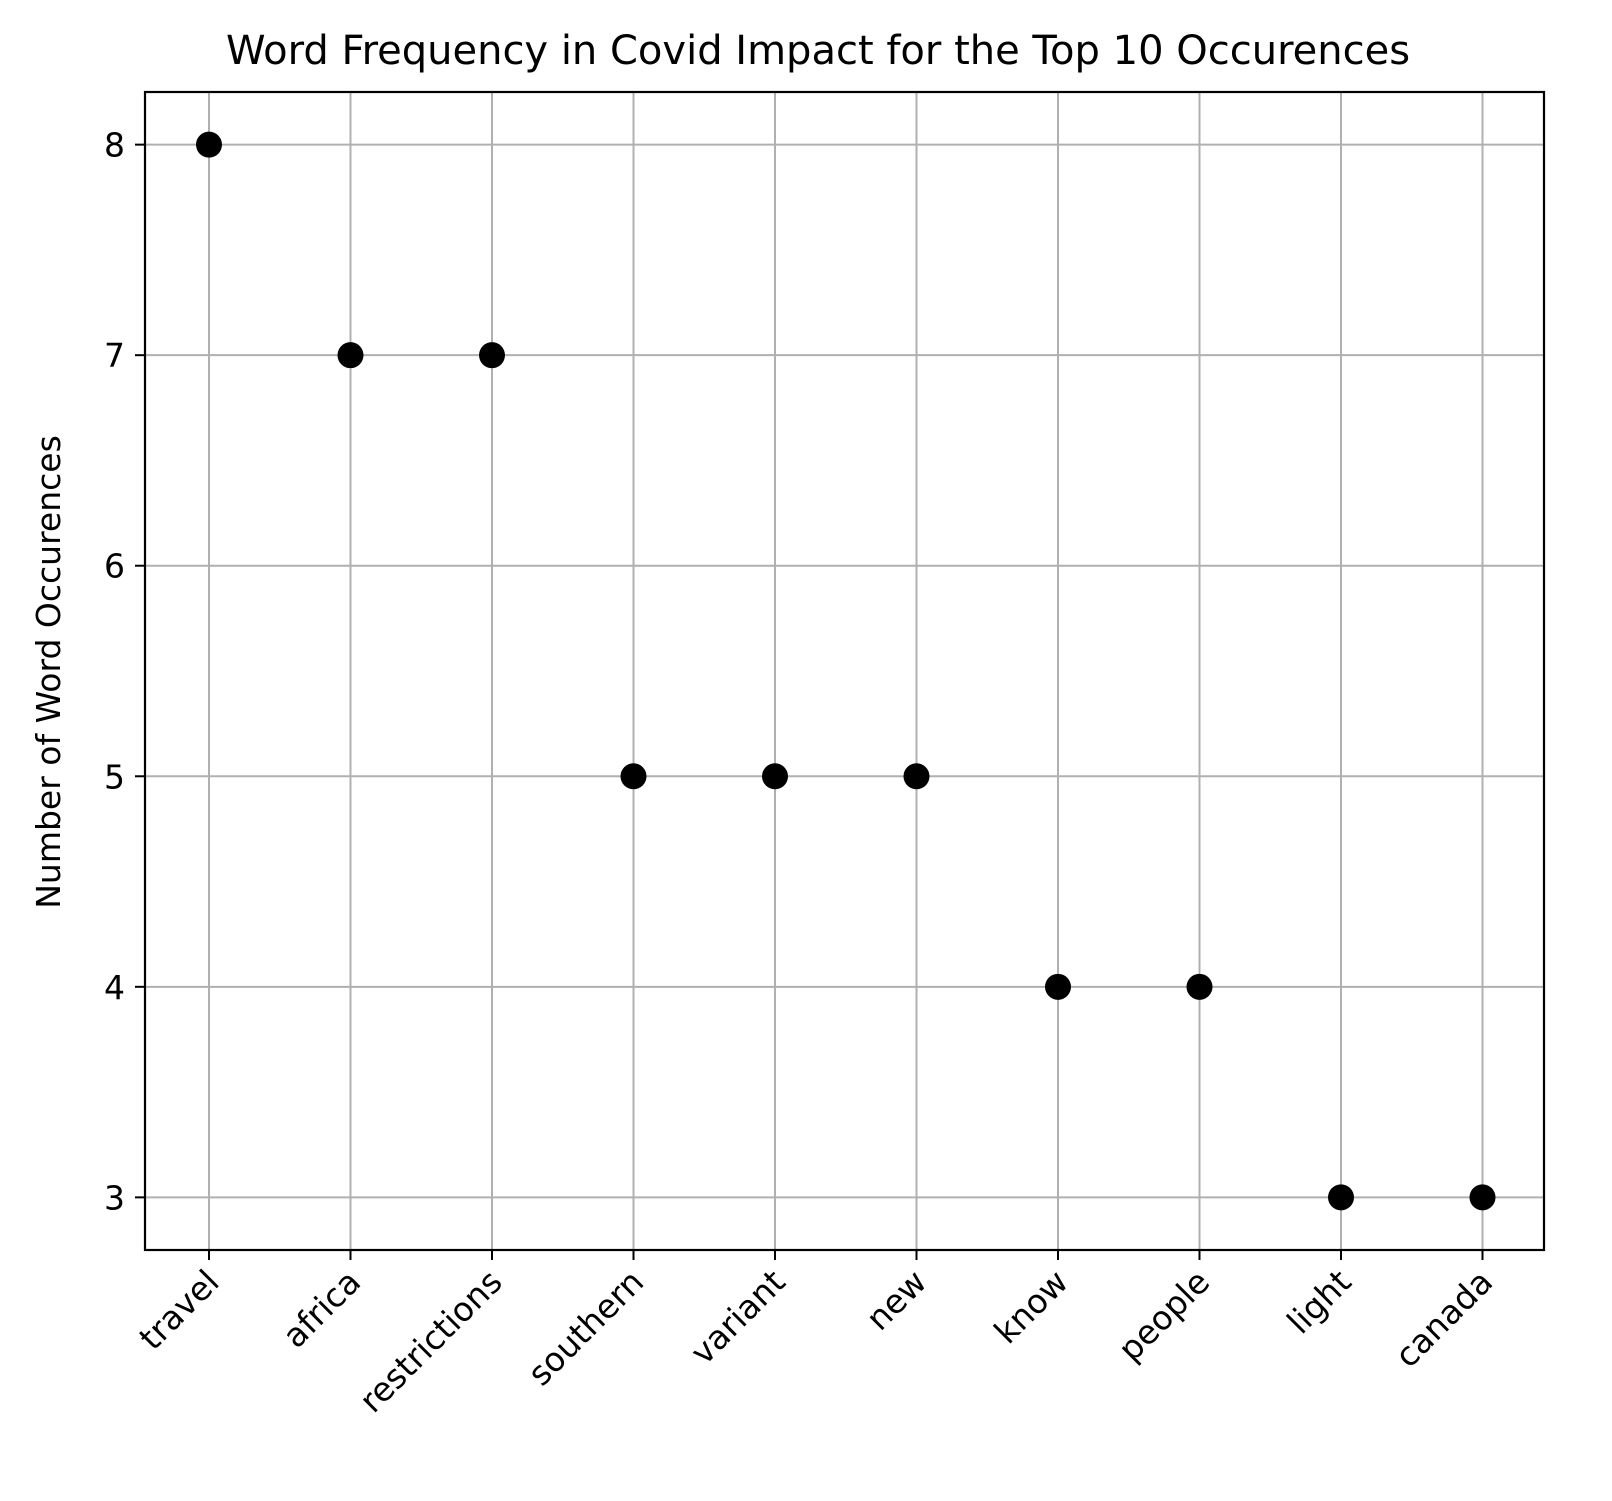  What do you see at coordinates (1443, 1318) in the screenshot?
I see `x-tick-label: canada` at bounding box center [1443, 1318].